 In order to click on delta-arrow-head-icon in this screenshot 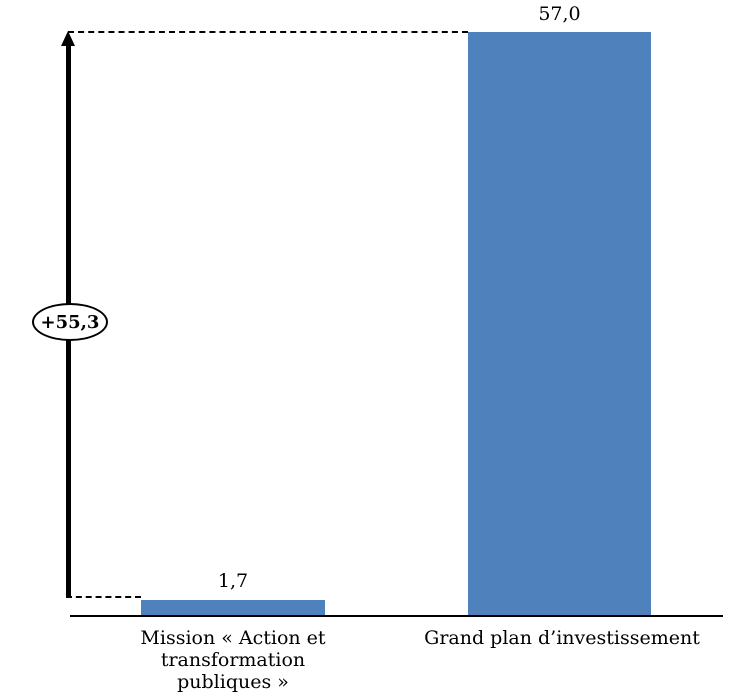, I will do `click(68, 38)`.